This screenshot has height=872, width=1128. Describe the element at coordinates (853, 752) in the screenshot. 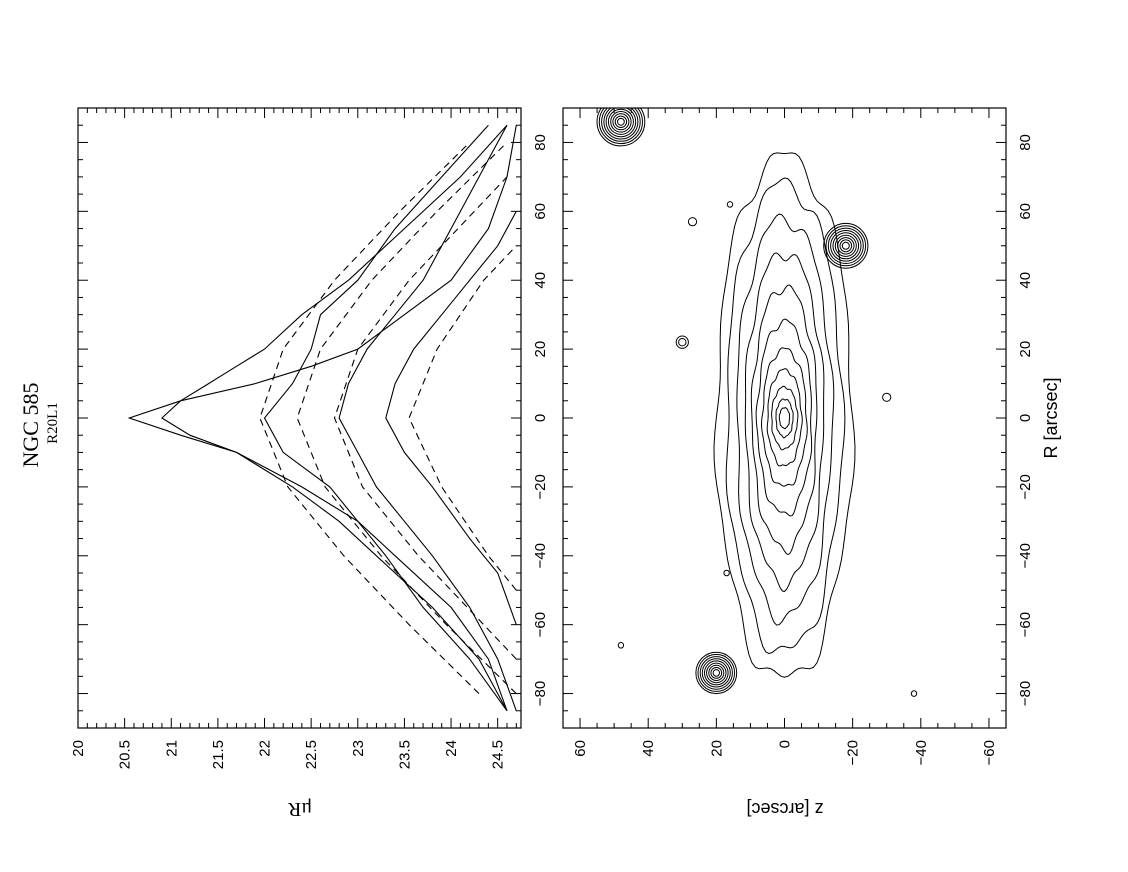

I see `contour-z-tick-label: −20` at that location.